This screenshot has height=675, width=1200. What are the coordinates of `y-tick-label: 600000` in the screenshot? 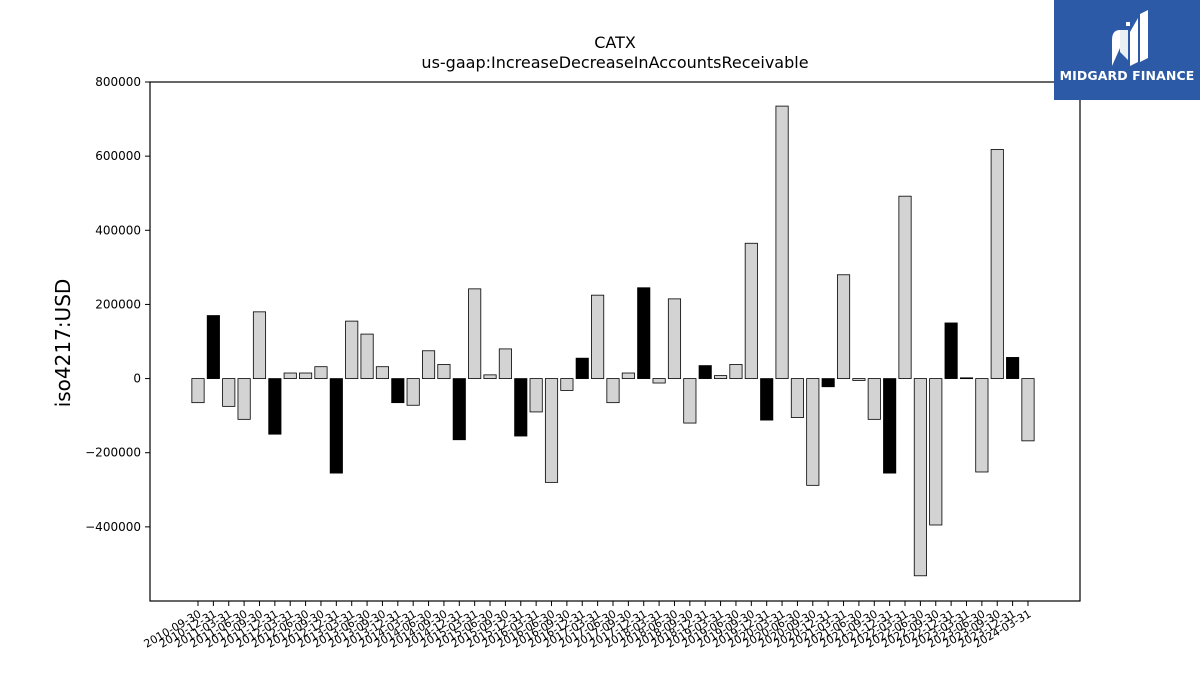 It's located at (118, 156).